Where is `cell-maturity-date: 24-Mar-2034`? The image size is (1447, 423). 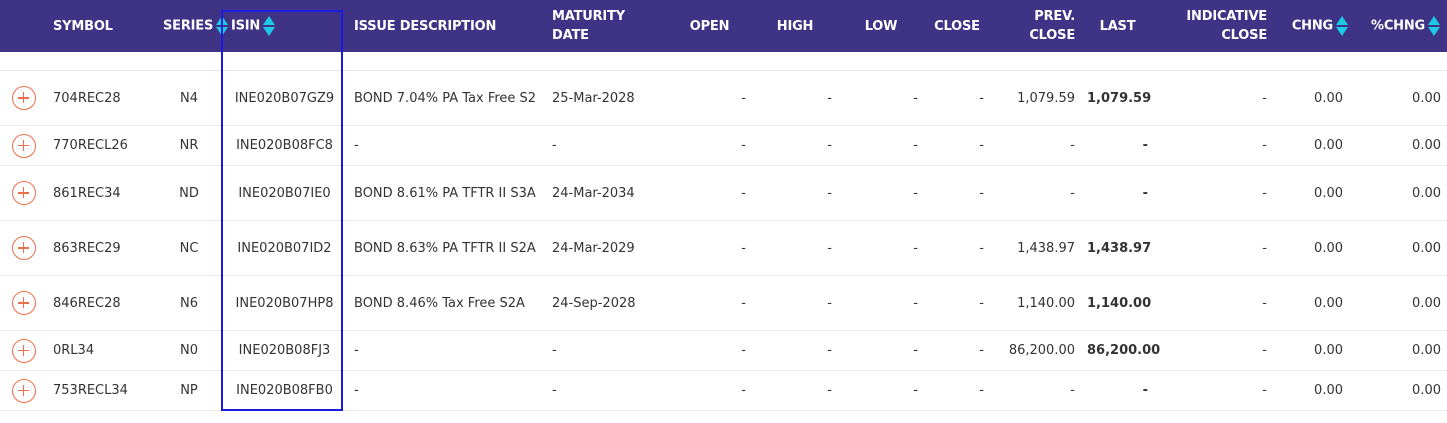 cell-maturity-date: 24-Mar-2034 is located at coordinates (606, 193).